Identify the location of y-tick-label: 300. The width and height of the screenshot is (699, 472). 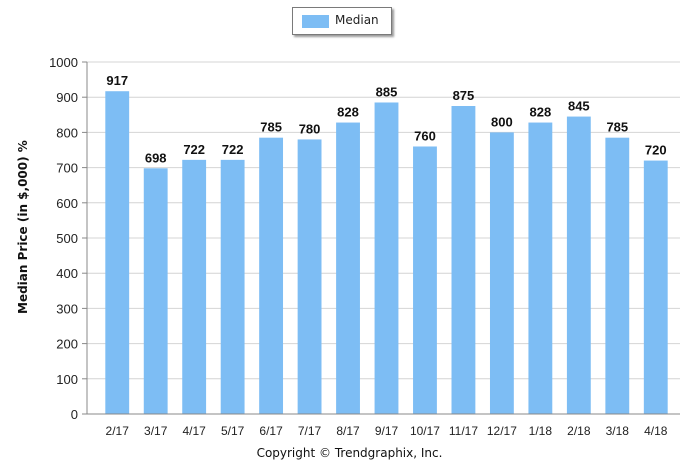
(67, 308).